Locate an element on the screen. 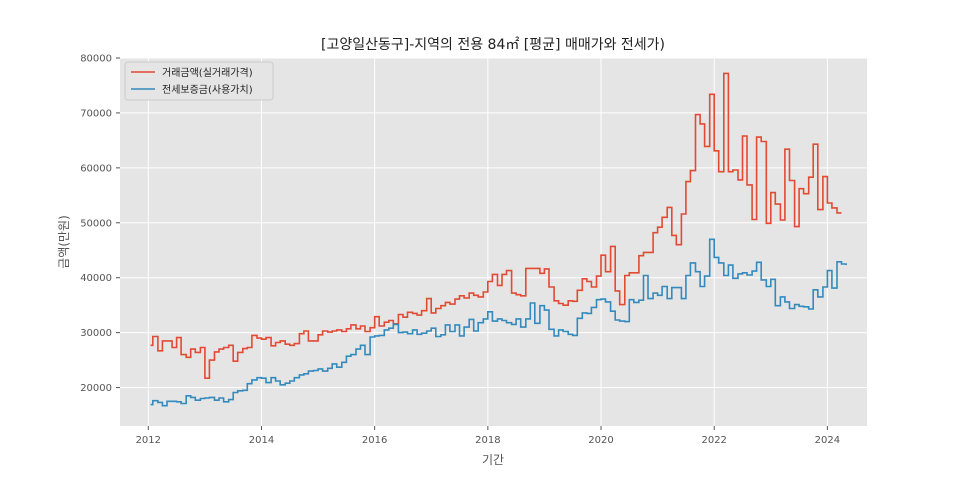  legend: 거래금액(실거래가격) 전세보증금(사용가치) is located at coordinates (199, 81).